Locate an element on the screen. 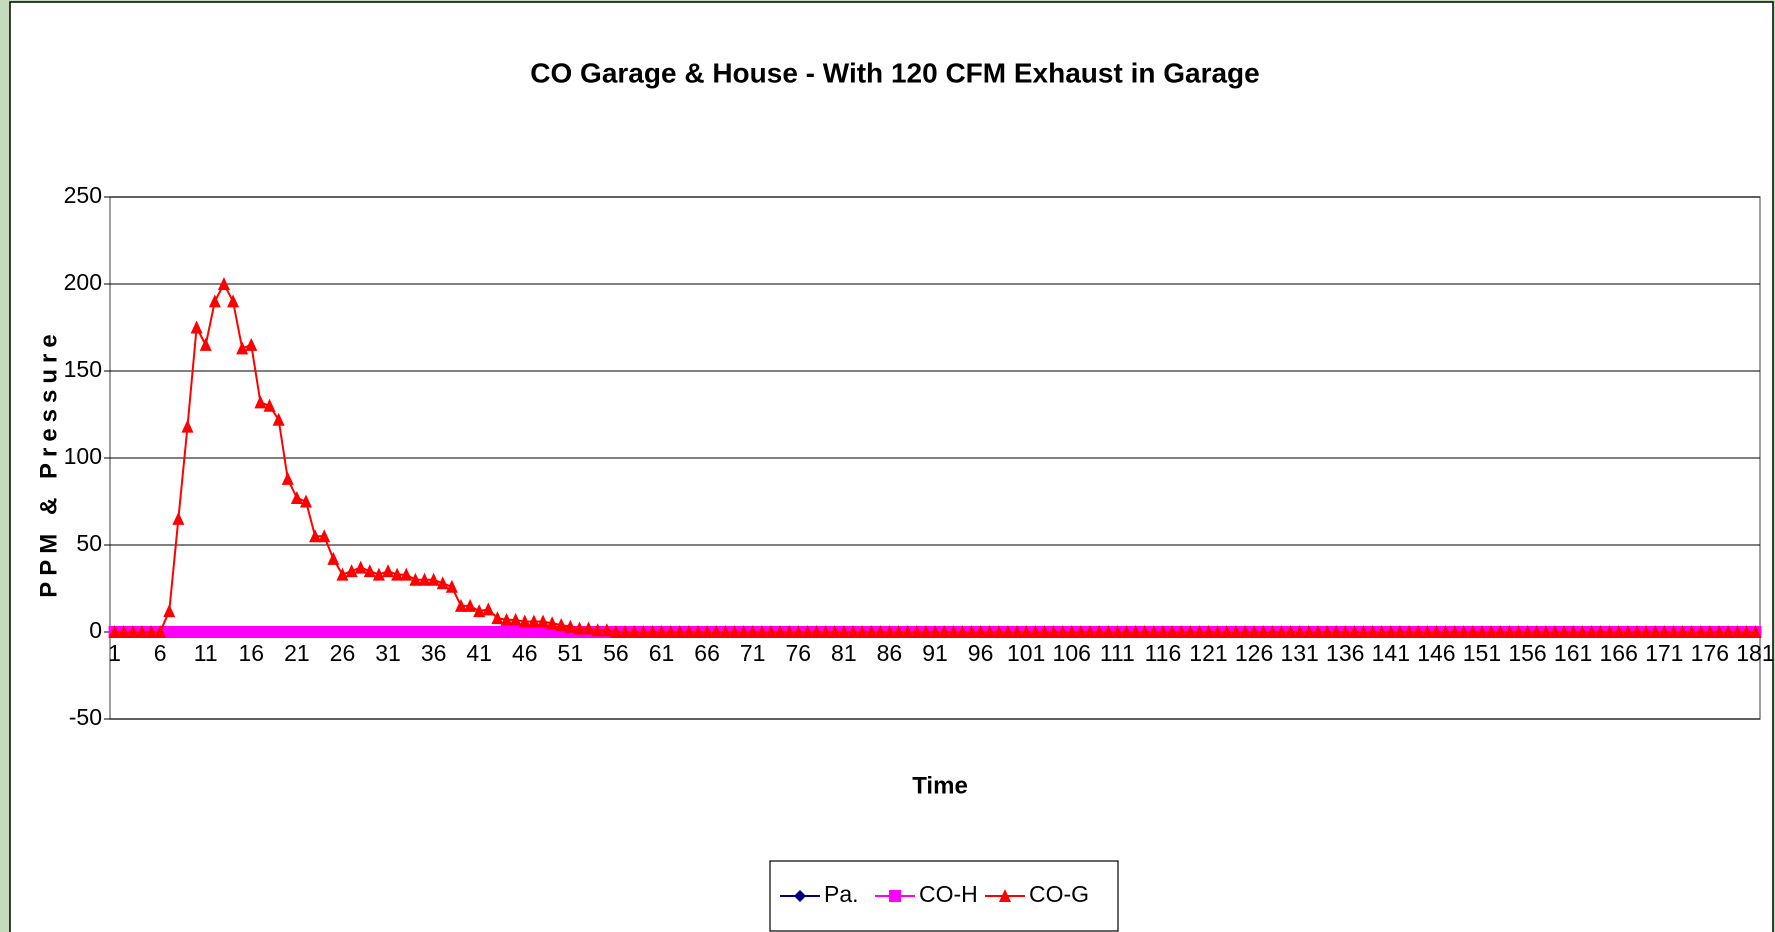 The image size is (1775, 932). x-axis-title: Time is located at coordinates (940, 785).